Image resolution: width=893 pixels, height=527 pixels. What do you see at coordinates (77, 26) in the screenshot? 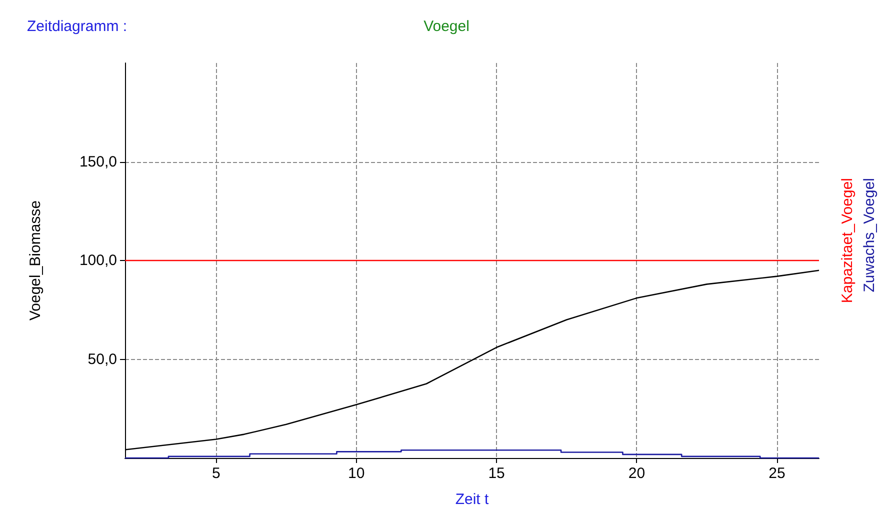
I see `chart-subtitle: Zeitdiagramm :` at bounding box center [77, 26].